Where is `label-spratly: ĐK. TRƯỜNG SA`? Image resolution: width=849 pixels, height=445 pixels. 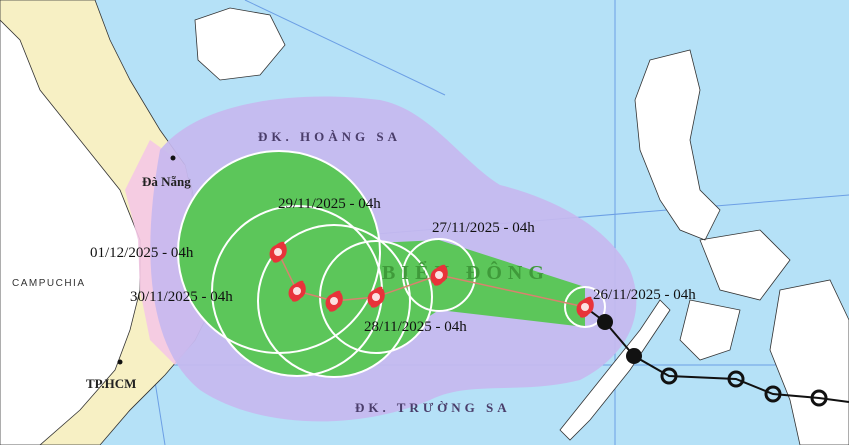 label-spratly: ĐK. TRƯỜNG SA is located at coordinates (433, 407).